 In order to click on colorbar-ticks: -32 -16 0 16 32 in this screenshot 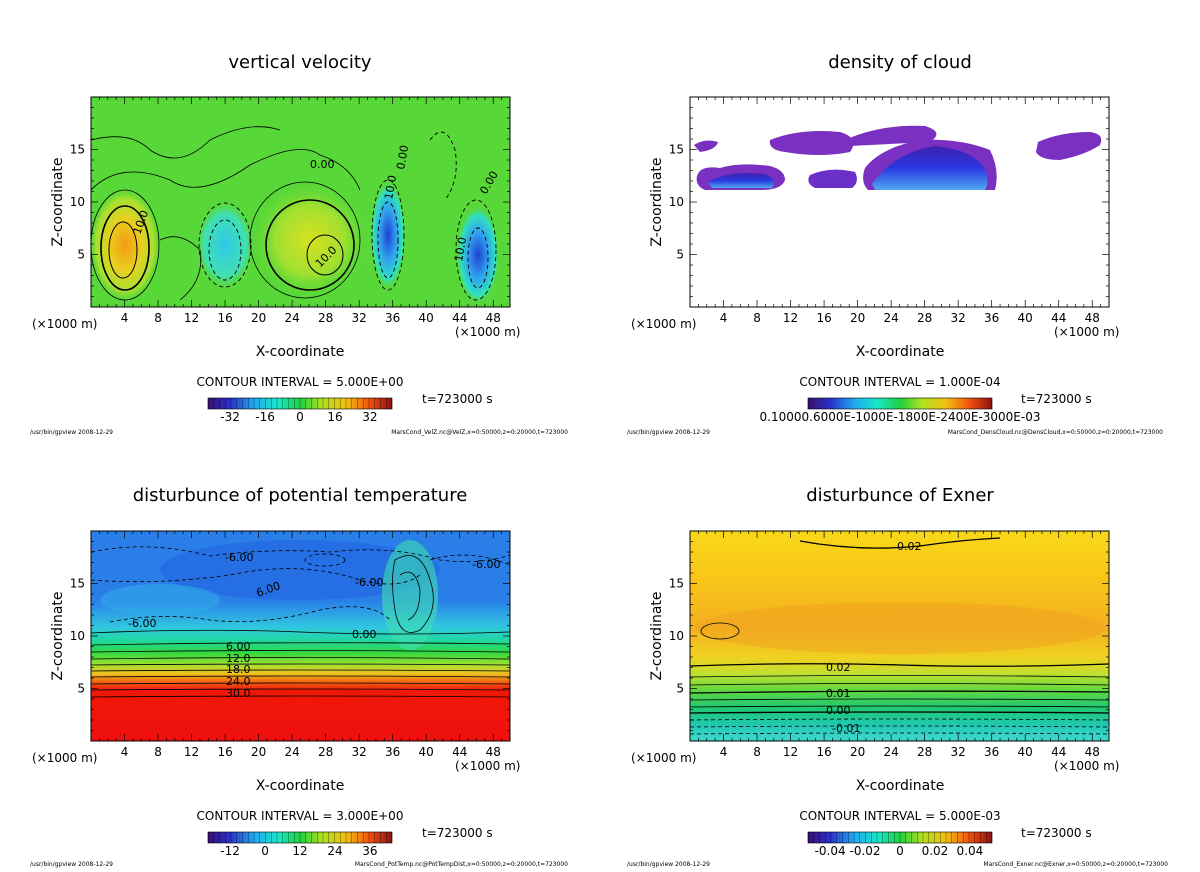, I will do `click(300, 411)`.